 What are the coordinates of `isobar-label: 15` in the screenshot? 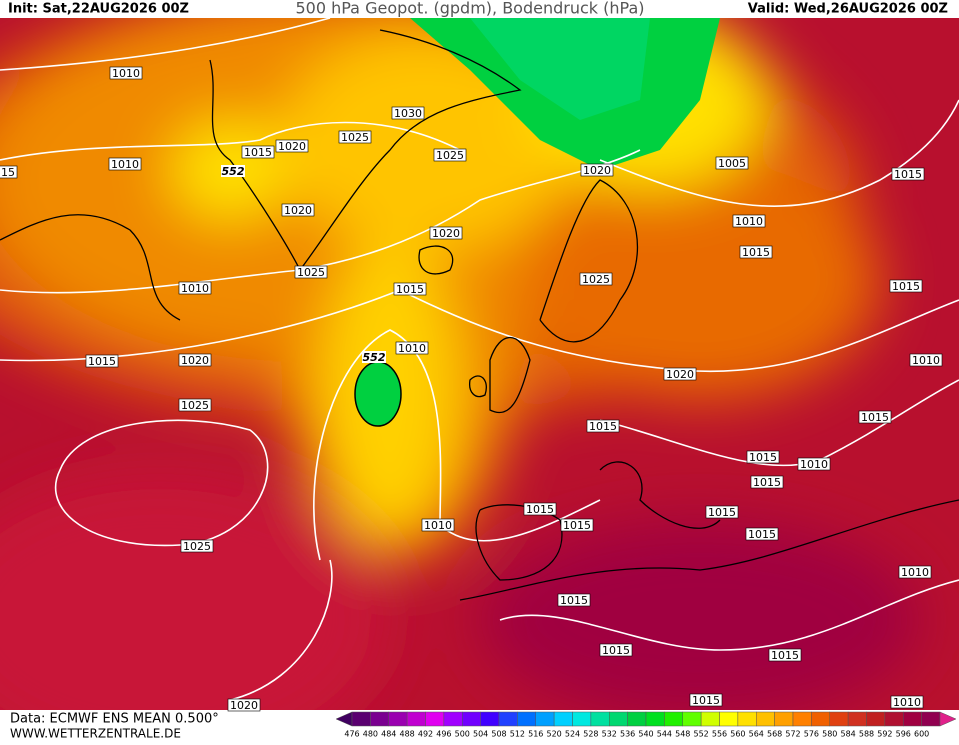 It's located at (8, 172).